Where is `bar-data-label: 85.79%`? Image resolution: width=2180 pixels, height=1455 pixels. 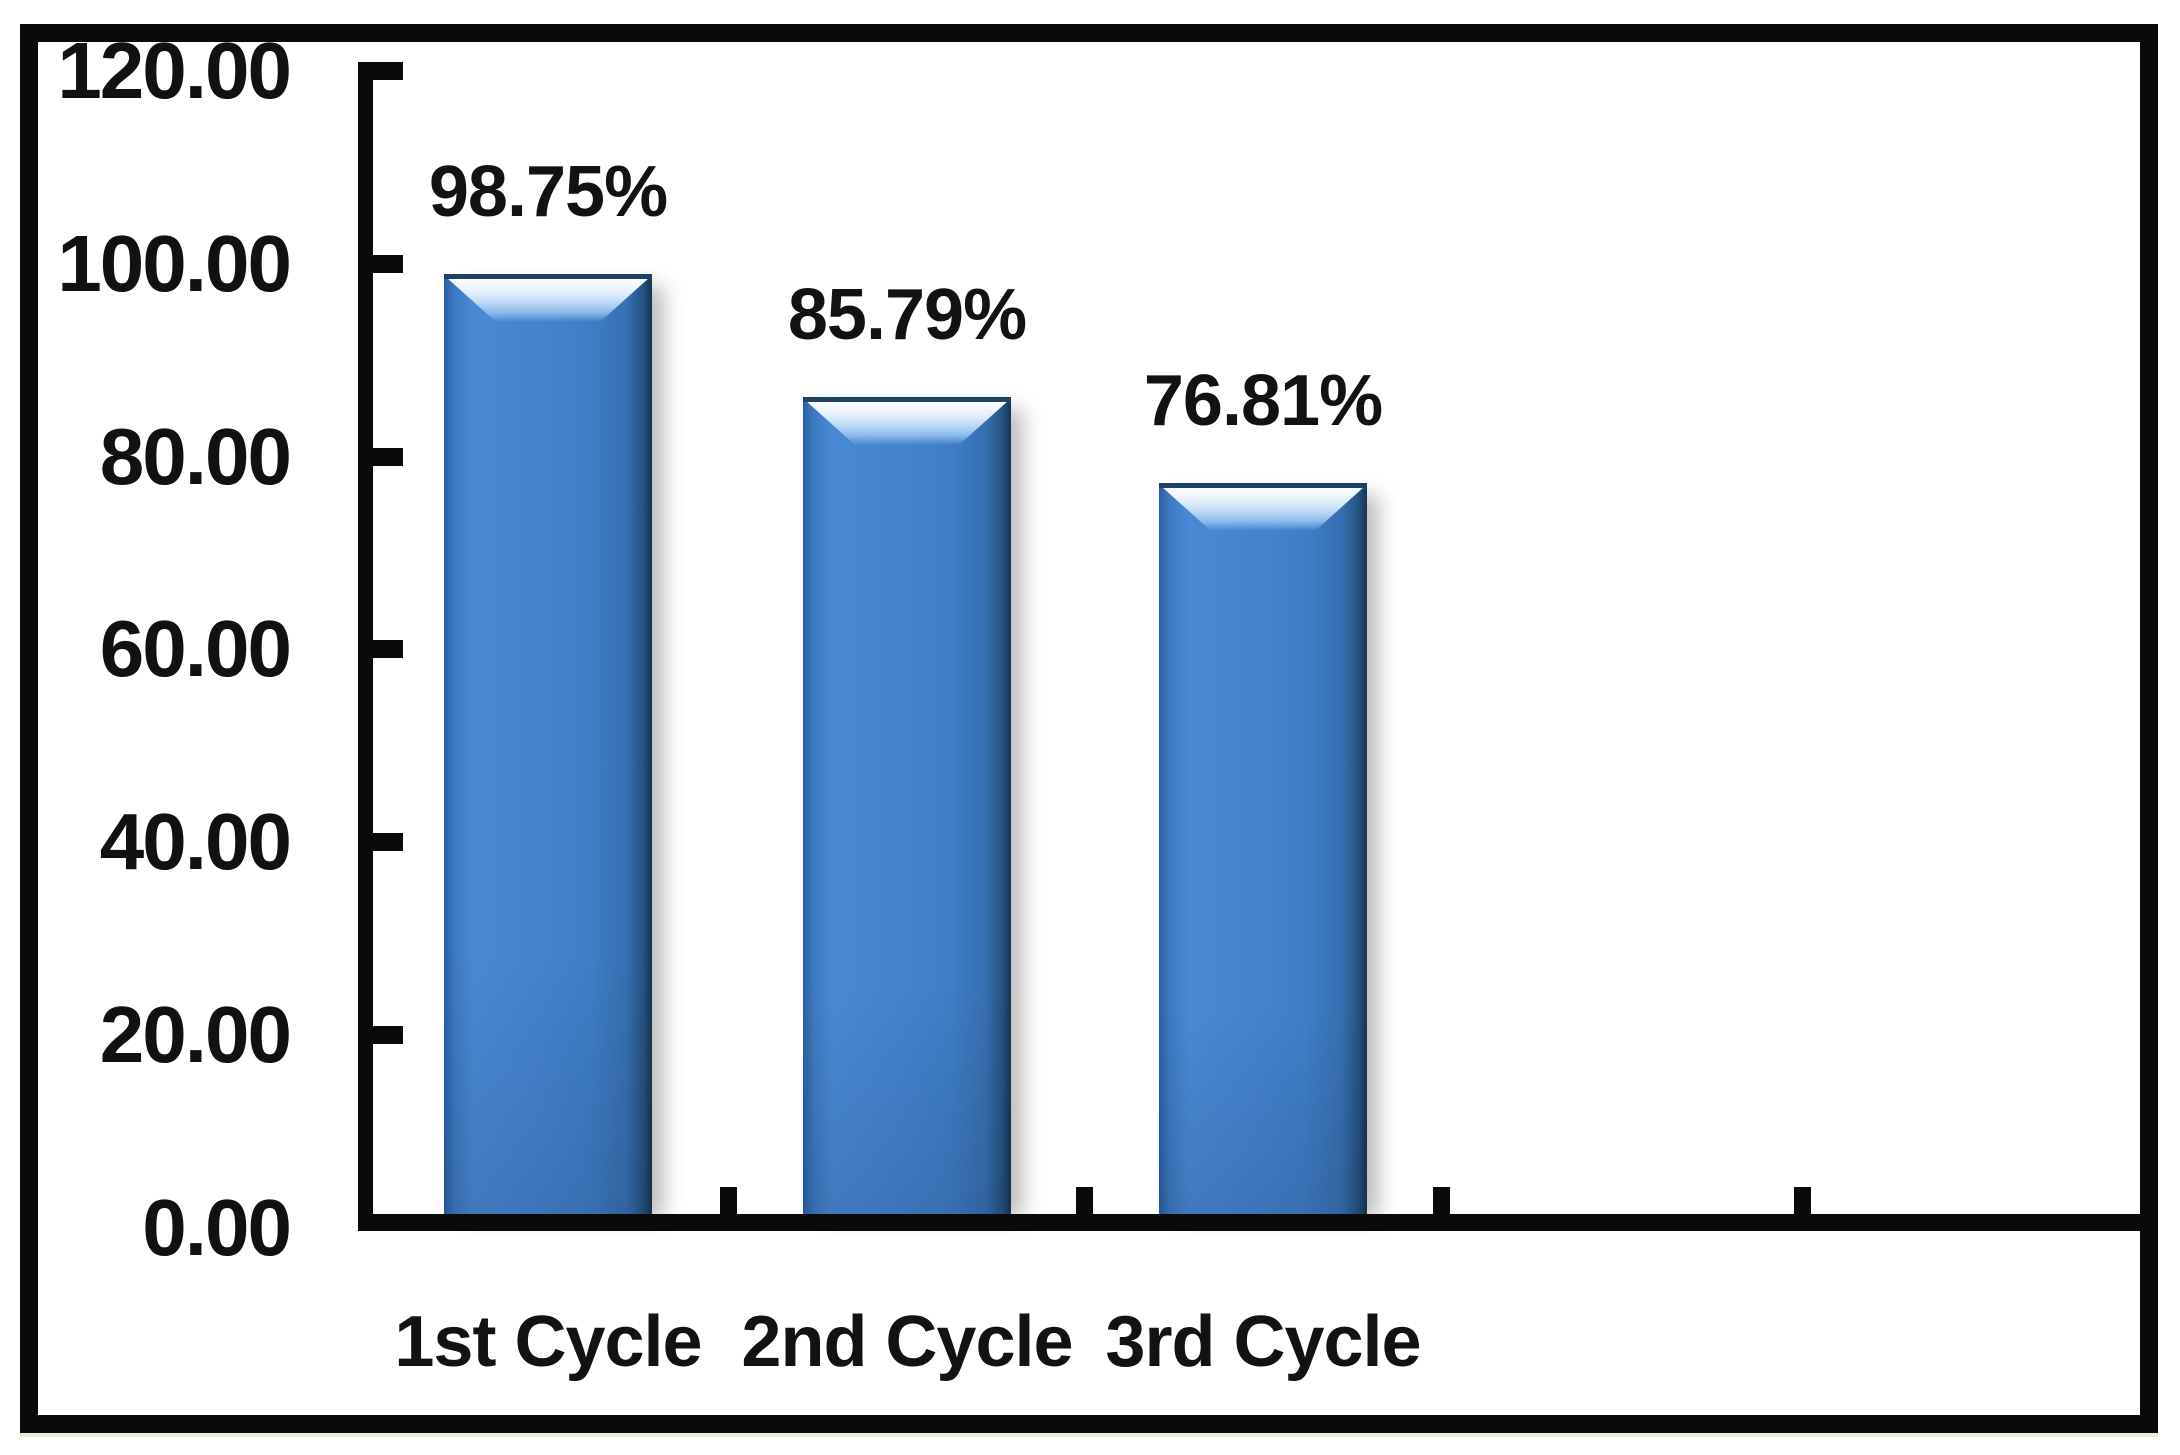
bar-data-label: 85.79% is located at coordinates (907, 315).